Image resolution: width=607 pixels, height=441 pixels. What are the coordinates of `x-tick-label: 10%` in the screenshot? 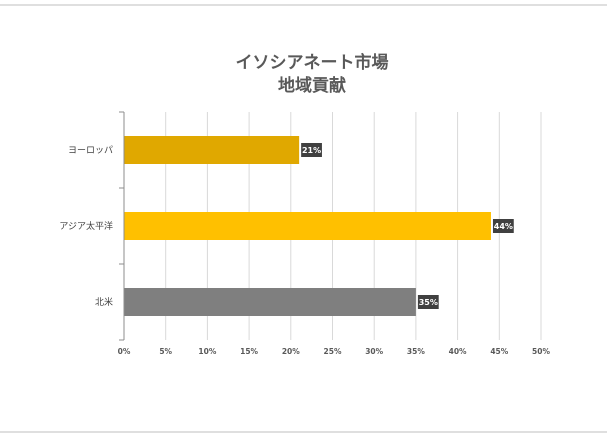 It's located at (207, 351).